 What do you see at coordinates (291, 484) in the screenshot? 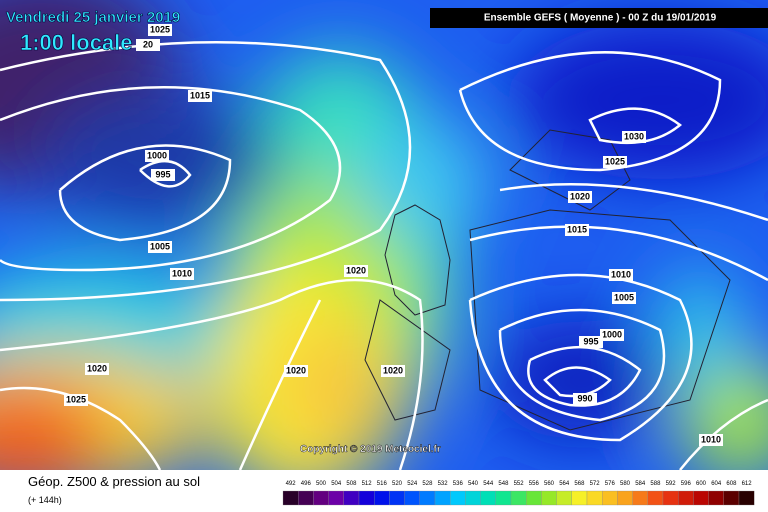
I see `scale-label: 492` at bounding box center [291, 484].